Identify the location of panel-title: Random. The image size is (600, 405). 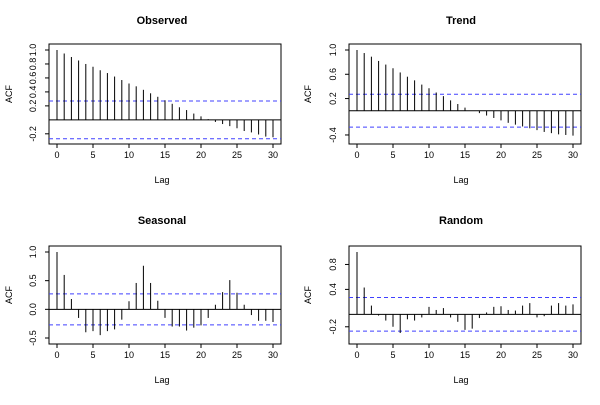
(461, 221).